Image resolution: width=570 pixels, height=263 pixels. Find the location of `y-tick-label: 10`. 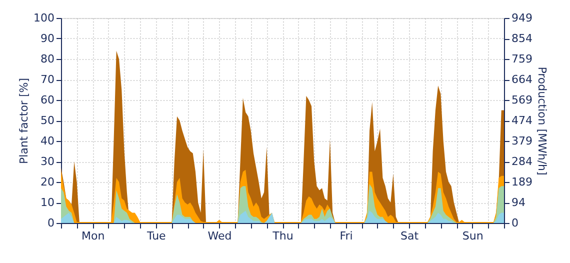

y-tick-label: 10 is located at coordinates (47, 202).